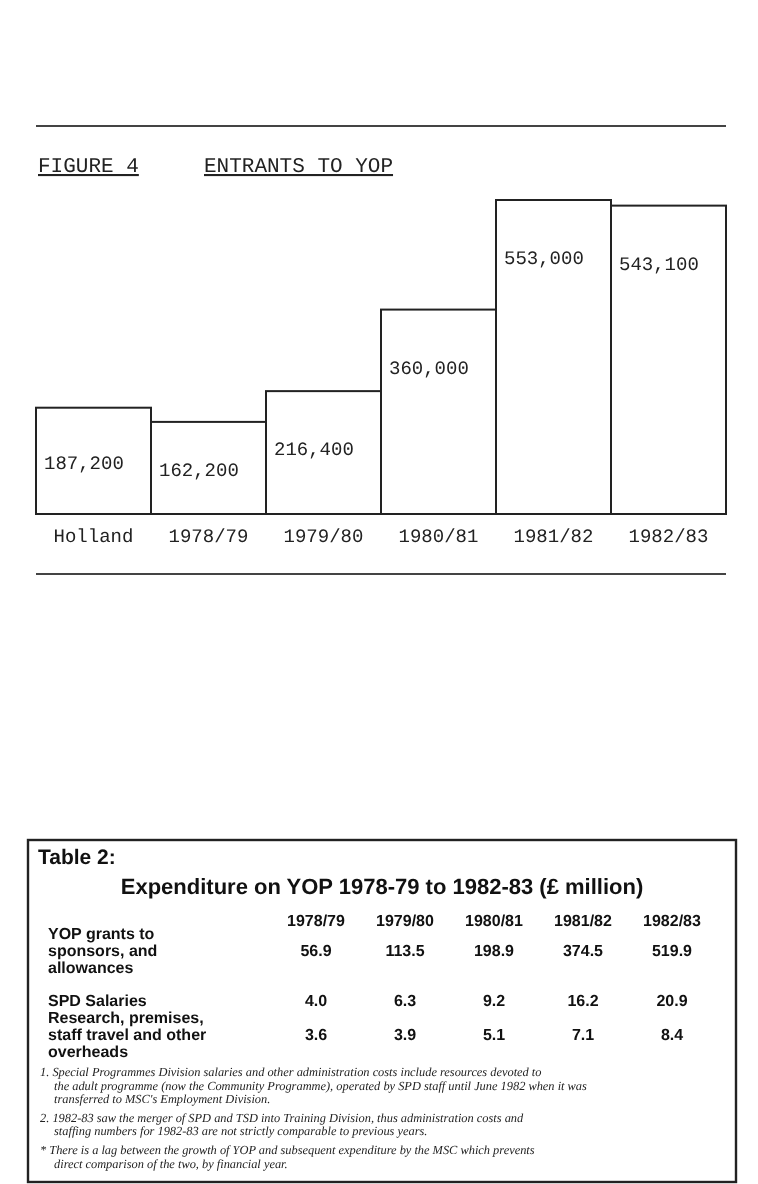 The width and height of the screenshot is (758, 1184). Describe the element at coordinates (583, 1035) in the screenshot. I see `data-label: 7.1` at that location.